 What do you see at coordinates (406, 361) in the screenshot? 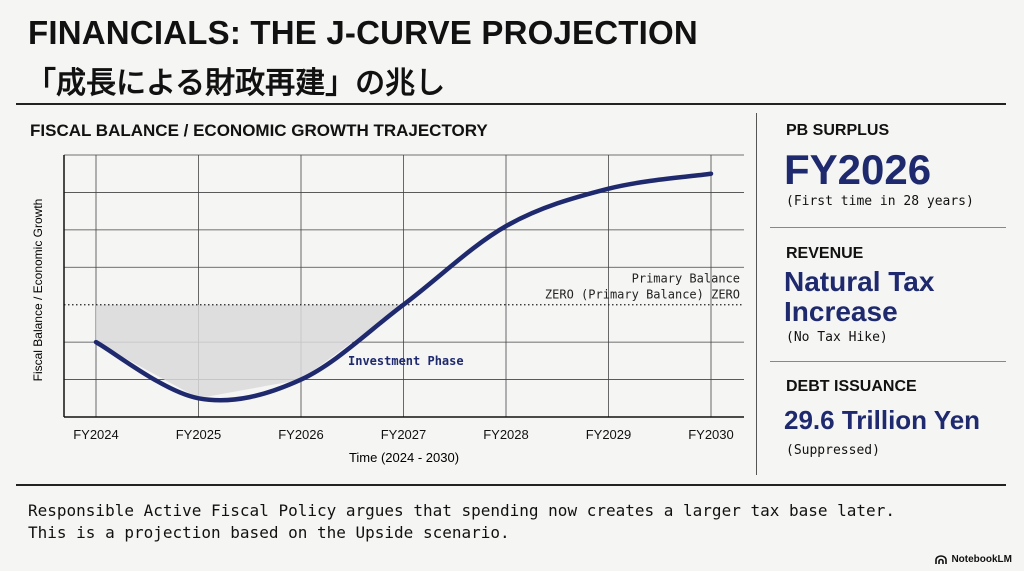
I see `investment-phase-label: Investment Phase` at bounding box center [406, 361].